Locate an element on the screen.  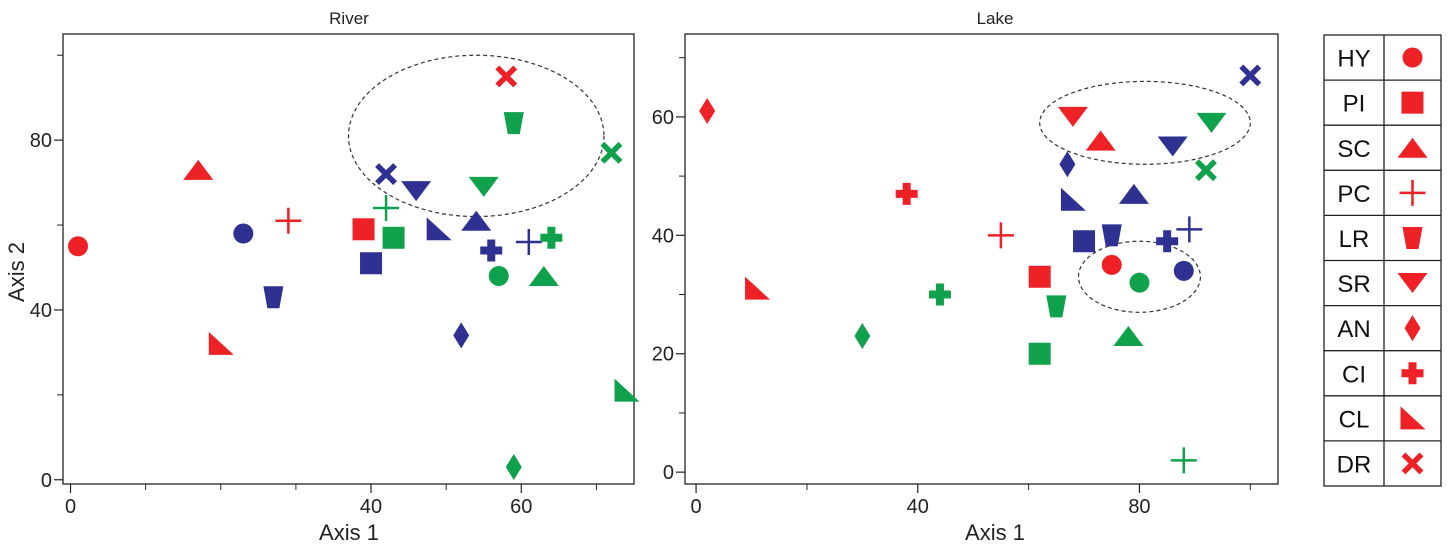
river-point-pi-blue is located at coordinates (371, 263).